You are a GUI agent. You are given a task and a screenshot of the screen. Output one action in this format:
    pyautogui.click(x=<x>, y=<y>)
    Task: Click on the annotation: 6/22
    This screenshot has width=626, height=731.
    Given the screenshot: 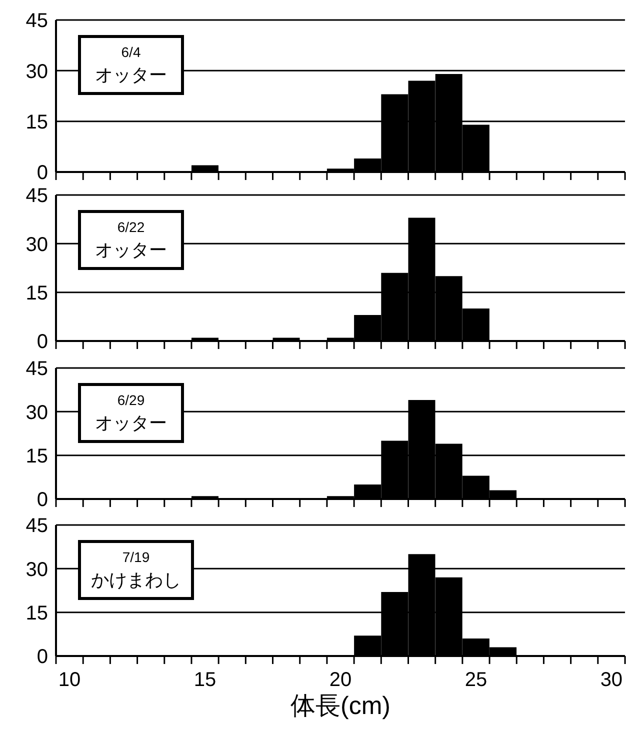 What is the action you would take?
    pyautogui.click(x=131, y=227)
    